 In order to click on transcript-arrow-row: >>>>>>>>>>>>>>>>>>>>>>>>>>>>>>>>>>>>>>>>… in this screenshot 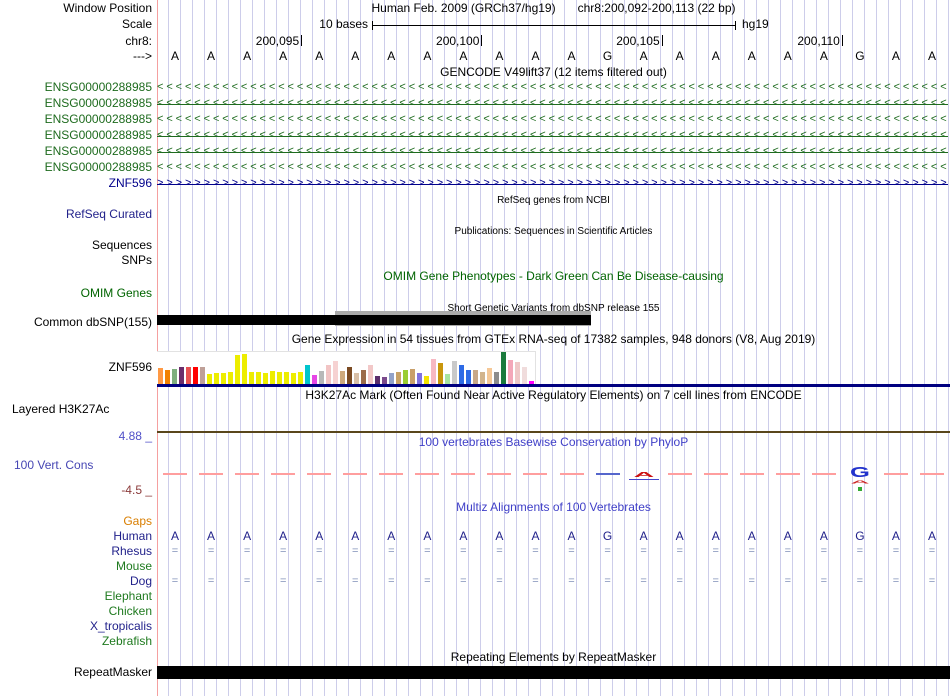, I will do `click(553, 183)`.